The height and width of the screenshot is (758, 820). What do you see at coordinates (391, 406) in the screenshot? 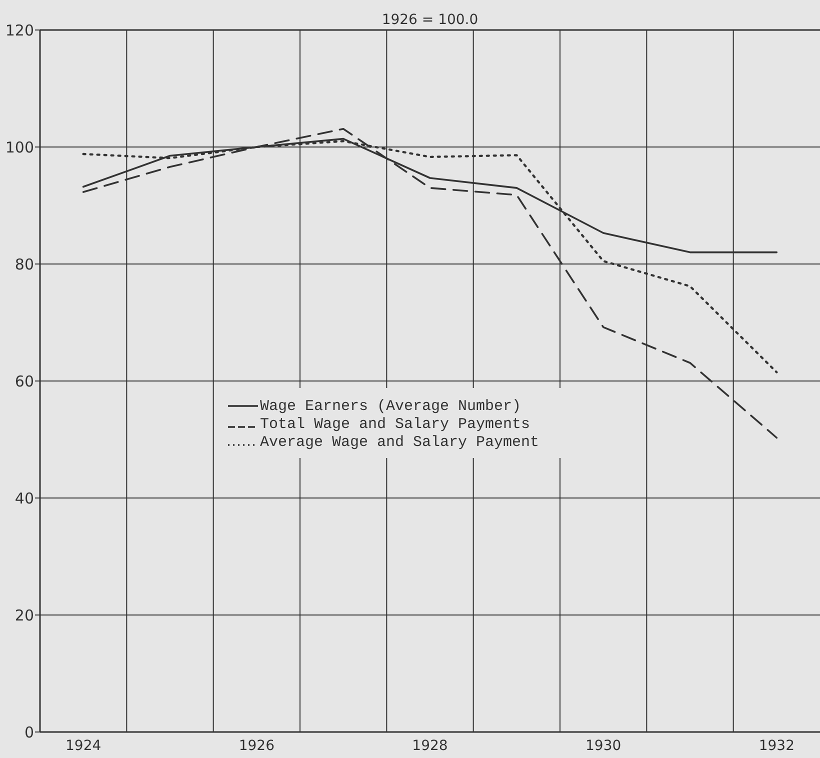
I see `legend-label: Wage Earners (Average Number)` at bounding box center [391, 406].